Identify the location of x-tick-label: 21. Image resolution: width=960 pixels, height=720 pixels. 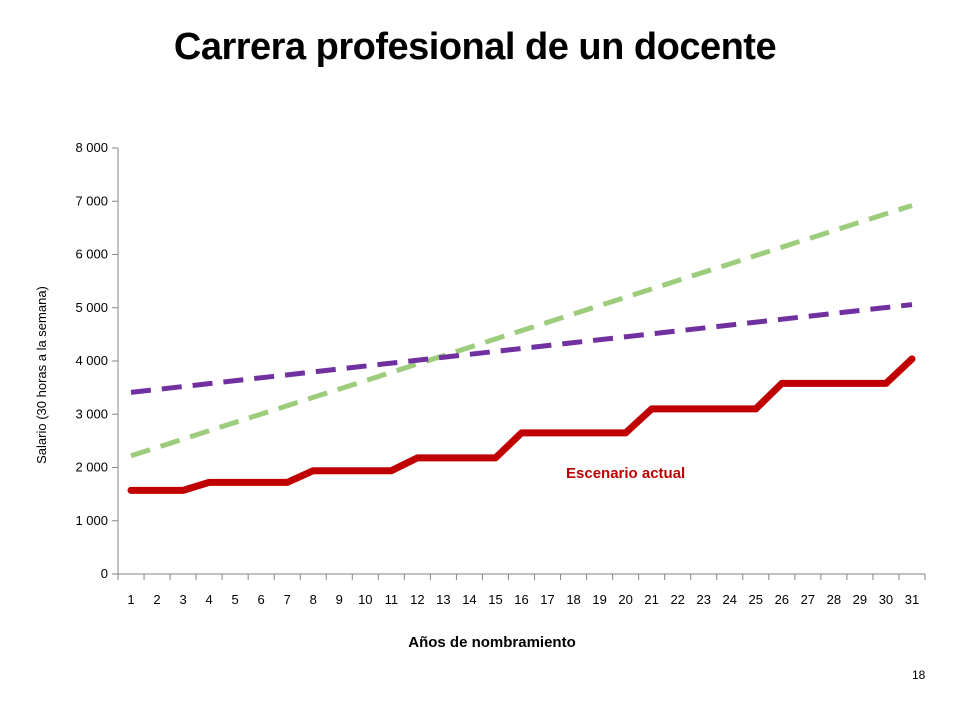
(651, 599).